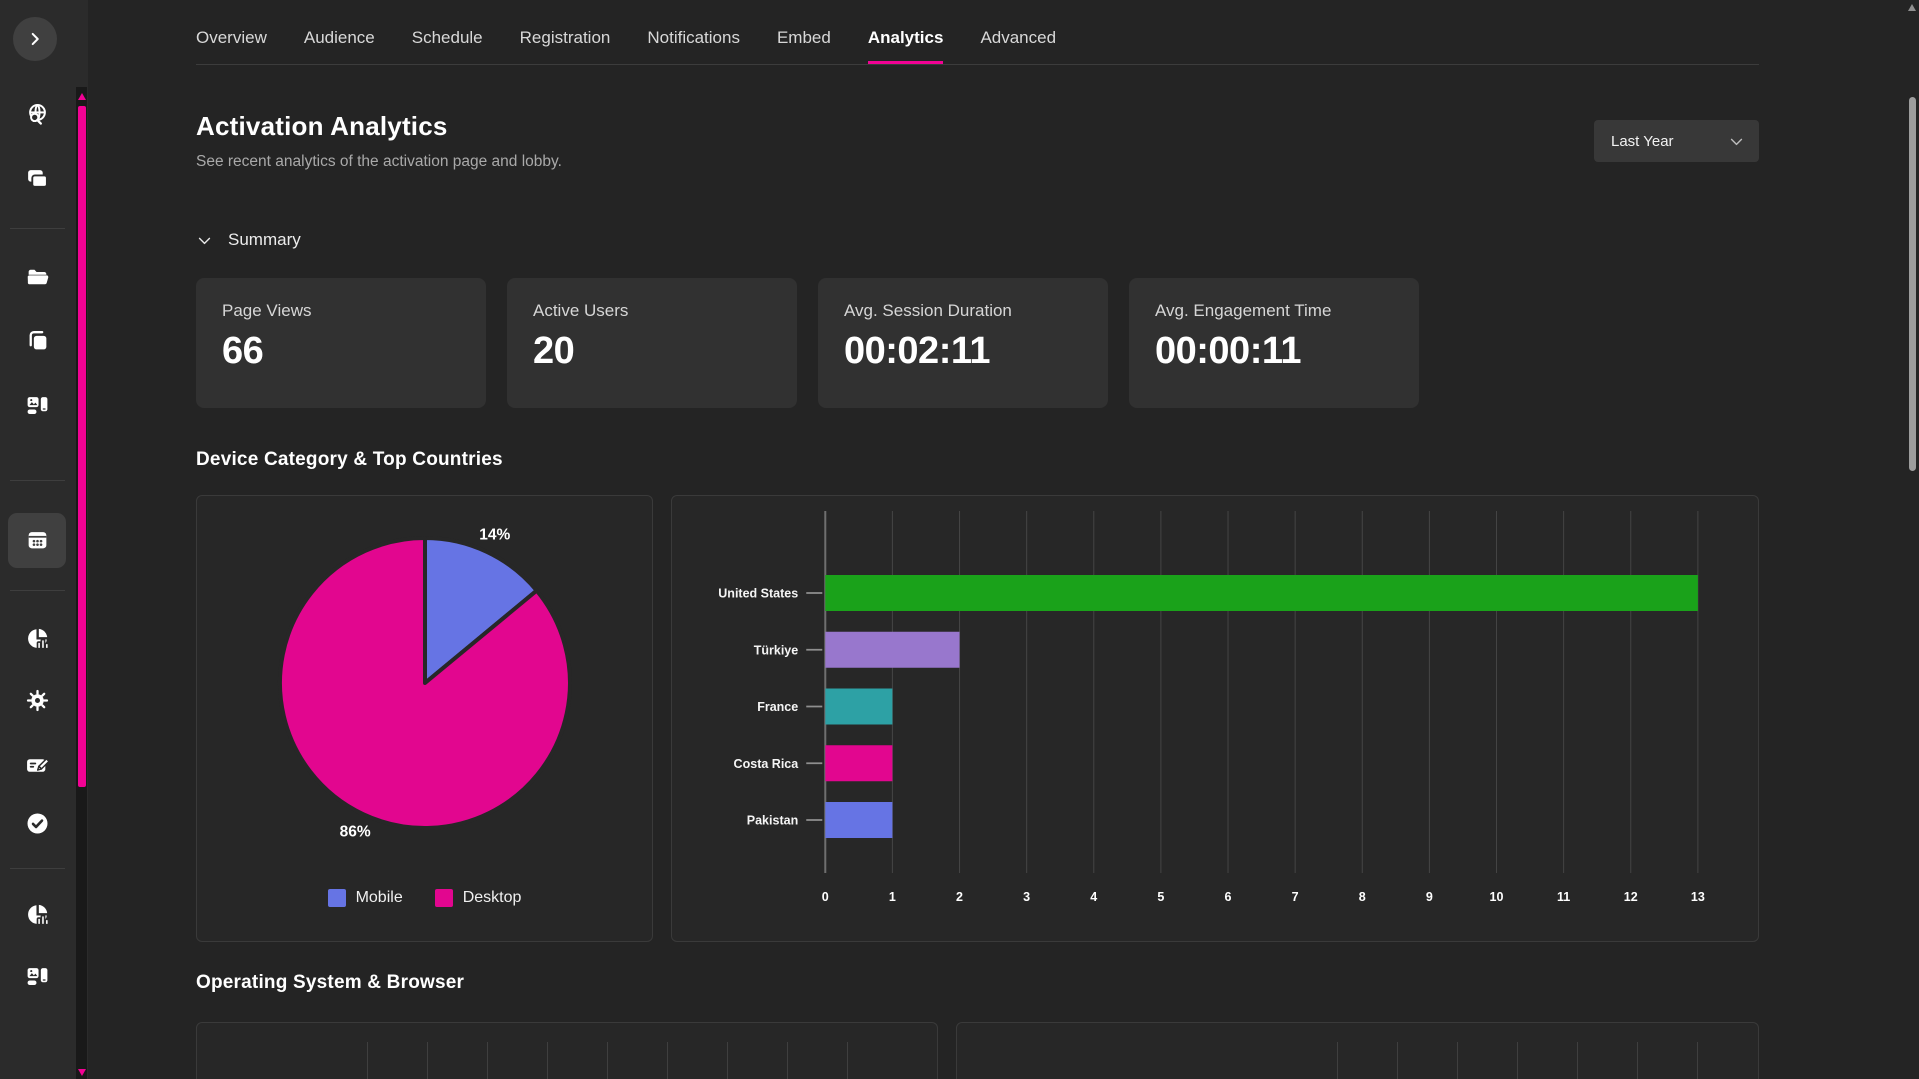 The height and width of the screenshot is (1079, 1919). I want to click on calendar-icon, so click(37, 540).